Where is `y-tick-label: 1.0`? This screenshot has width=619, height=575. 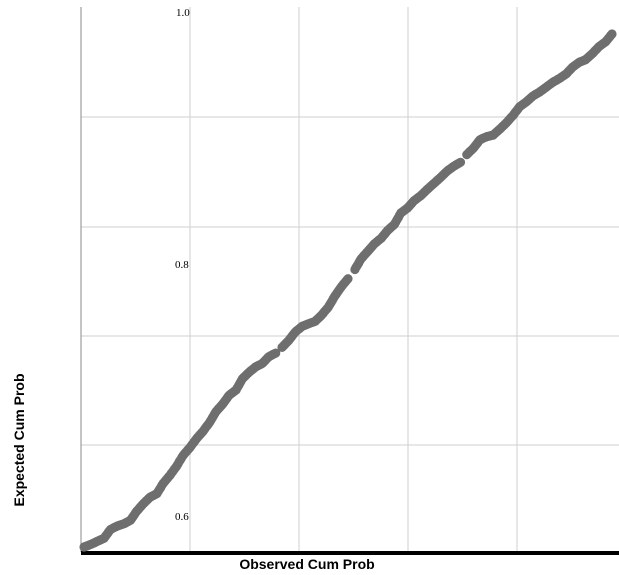 y-tick-label: 1.0 is located at coordinates (183, 13).